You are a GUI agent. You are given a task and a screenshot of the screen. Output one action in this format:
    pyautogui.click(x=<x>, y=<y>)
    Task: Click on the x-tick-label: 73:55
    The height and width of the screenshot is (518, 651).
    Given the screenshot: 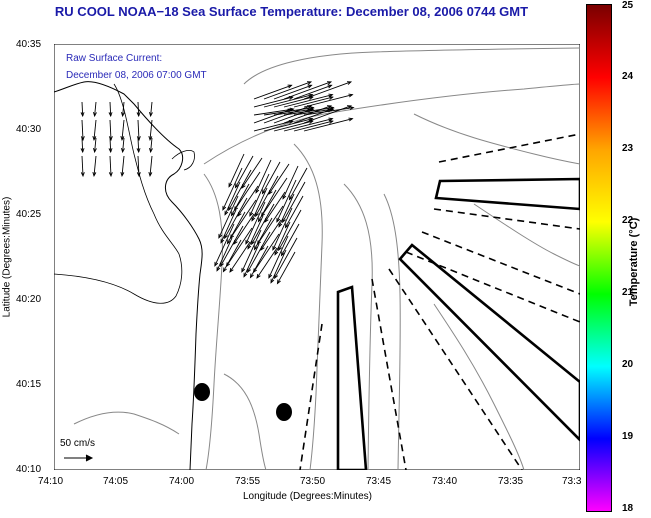 What is the action you would take?
    pyautogui.click(x=248, y=481)
    